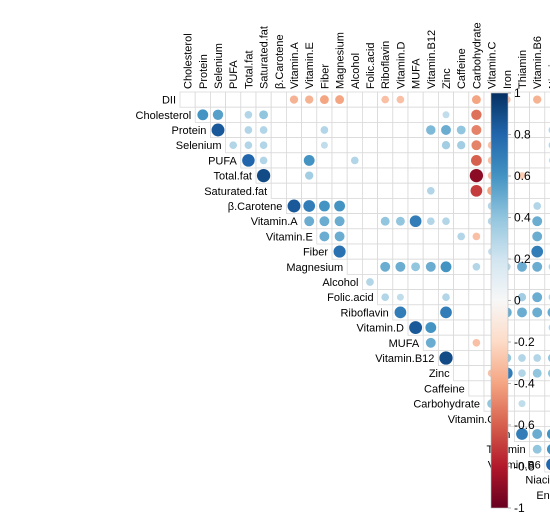 The height and width of the screenshot is (519, 550). Describe the element at coordinates (522, 297) in the screenshot. I see `corr-circle-folic-acid-thiamin` at that location.